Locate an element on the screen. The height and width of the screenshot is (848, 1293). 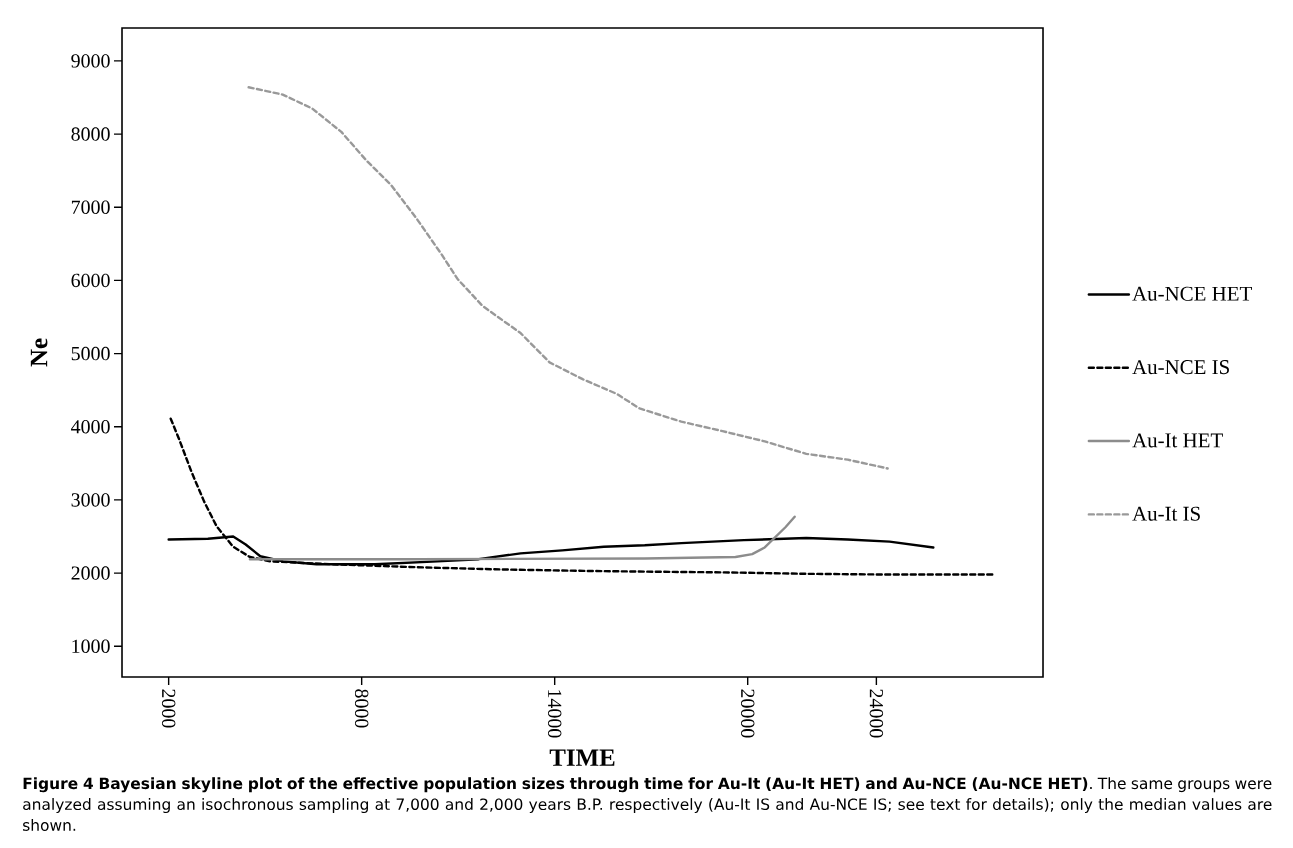
legend-label: Au-NCE HET is located at coordinates (1192, 293).